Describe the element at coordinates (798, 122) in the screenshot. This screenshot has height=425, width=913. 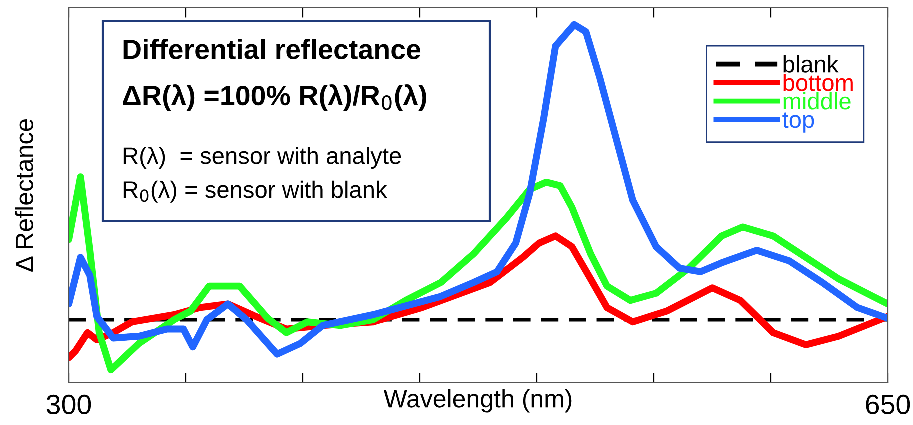
I see `legend-label: top` at that location.